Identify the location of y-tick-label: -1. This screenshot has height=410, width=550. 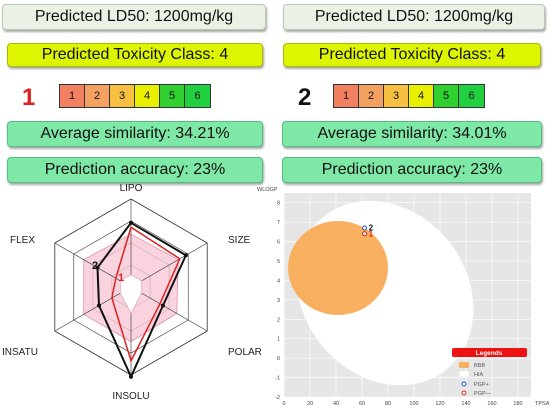
(277, 379).